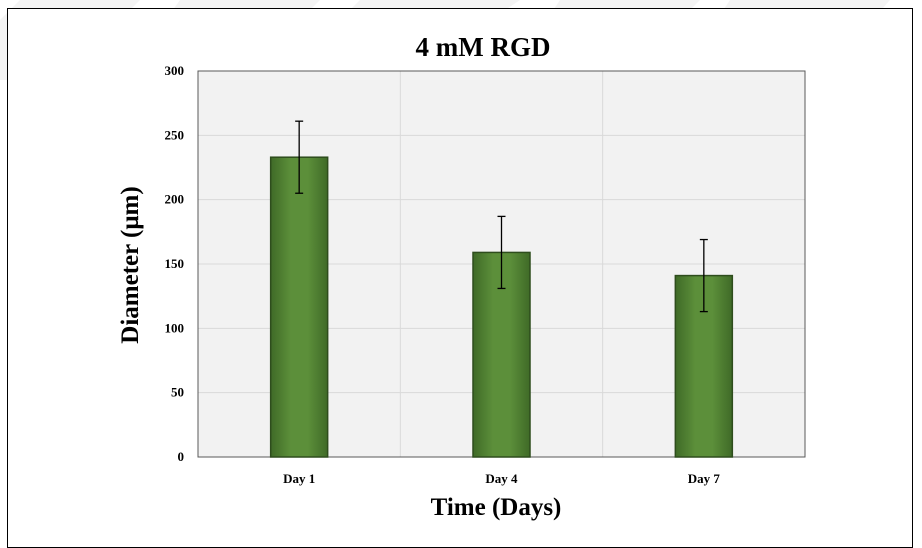 This screenshot has width=922, height=548. Describe the element at coordinates (175, 199) in the screenshot. I see `y-tick-label: 200` at that location.